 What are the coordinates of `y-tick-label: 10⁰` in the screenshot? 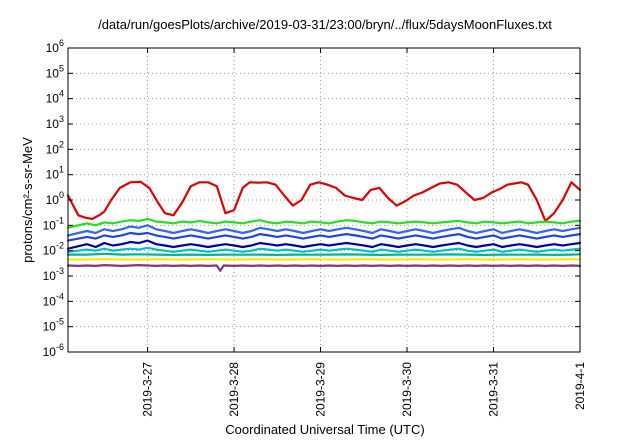 It's located at (55, 198).